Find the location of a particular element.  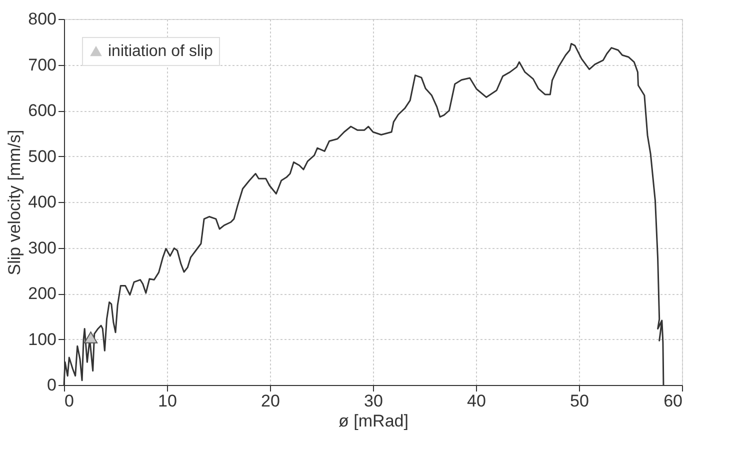

x-tick-label: 40 is located at coordinates (476, 401).